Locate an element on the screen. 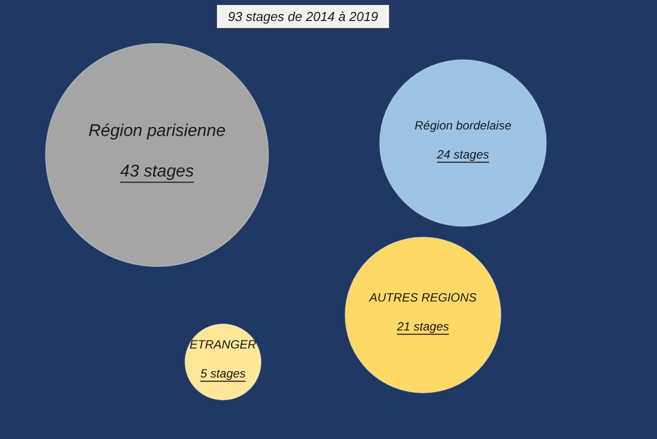  data-label: 43 stages is located at coordinates (157, 171).